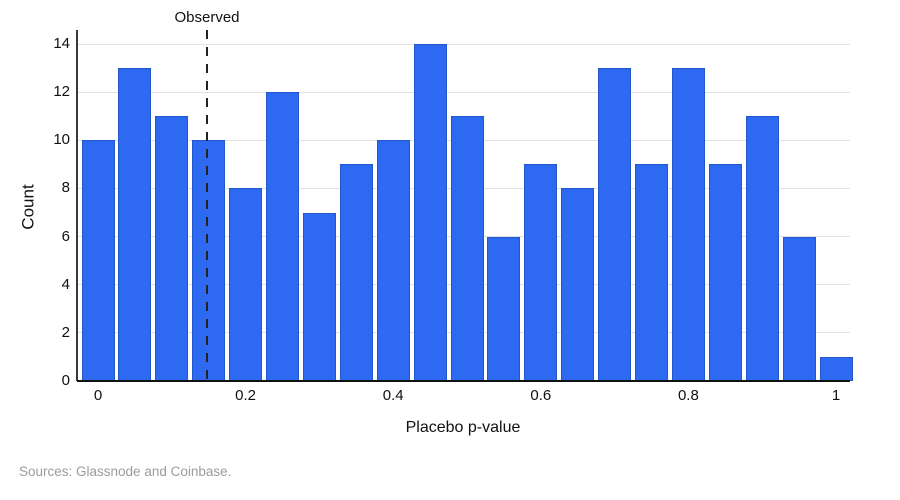 The width and height of the screenshot is (900, 500). Describe the element at coordinates (65, 380) in the screenshot. I see `y-tick-label: 0` at that location.